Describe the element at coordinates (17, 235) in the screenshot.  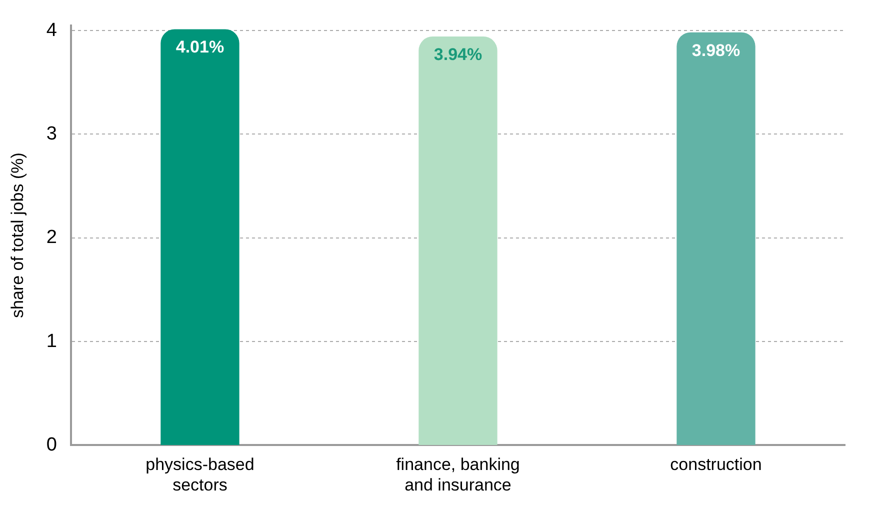
I see `y-axis-title: share of total jobs (%)` at that location.